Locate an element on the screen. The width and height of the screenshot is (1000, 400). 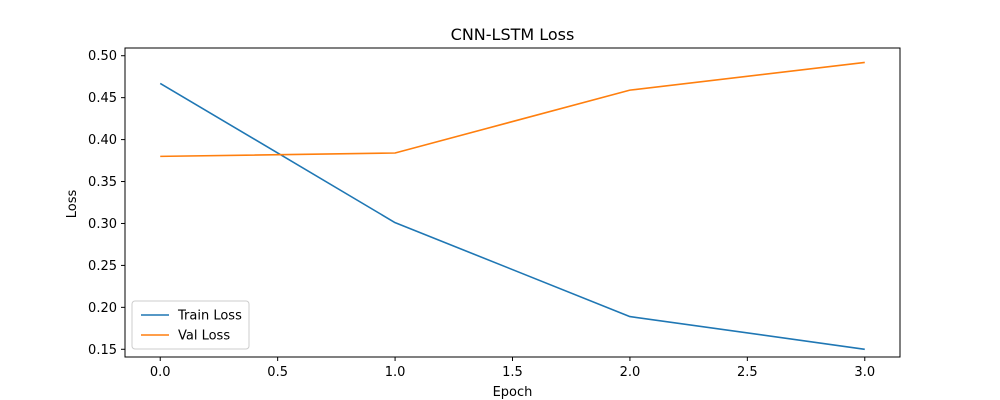
y-tick-label: 0.25 is located at coordinates (102, 266).